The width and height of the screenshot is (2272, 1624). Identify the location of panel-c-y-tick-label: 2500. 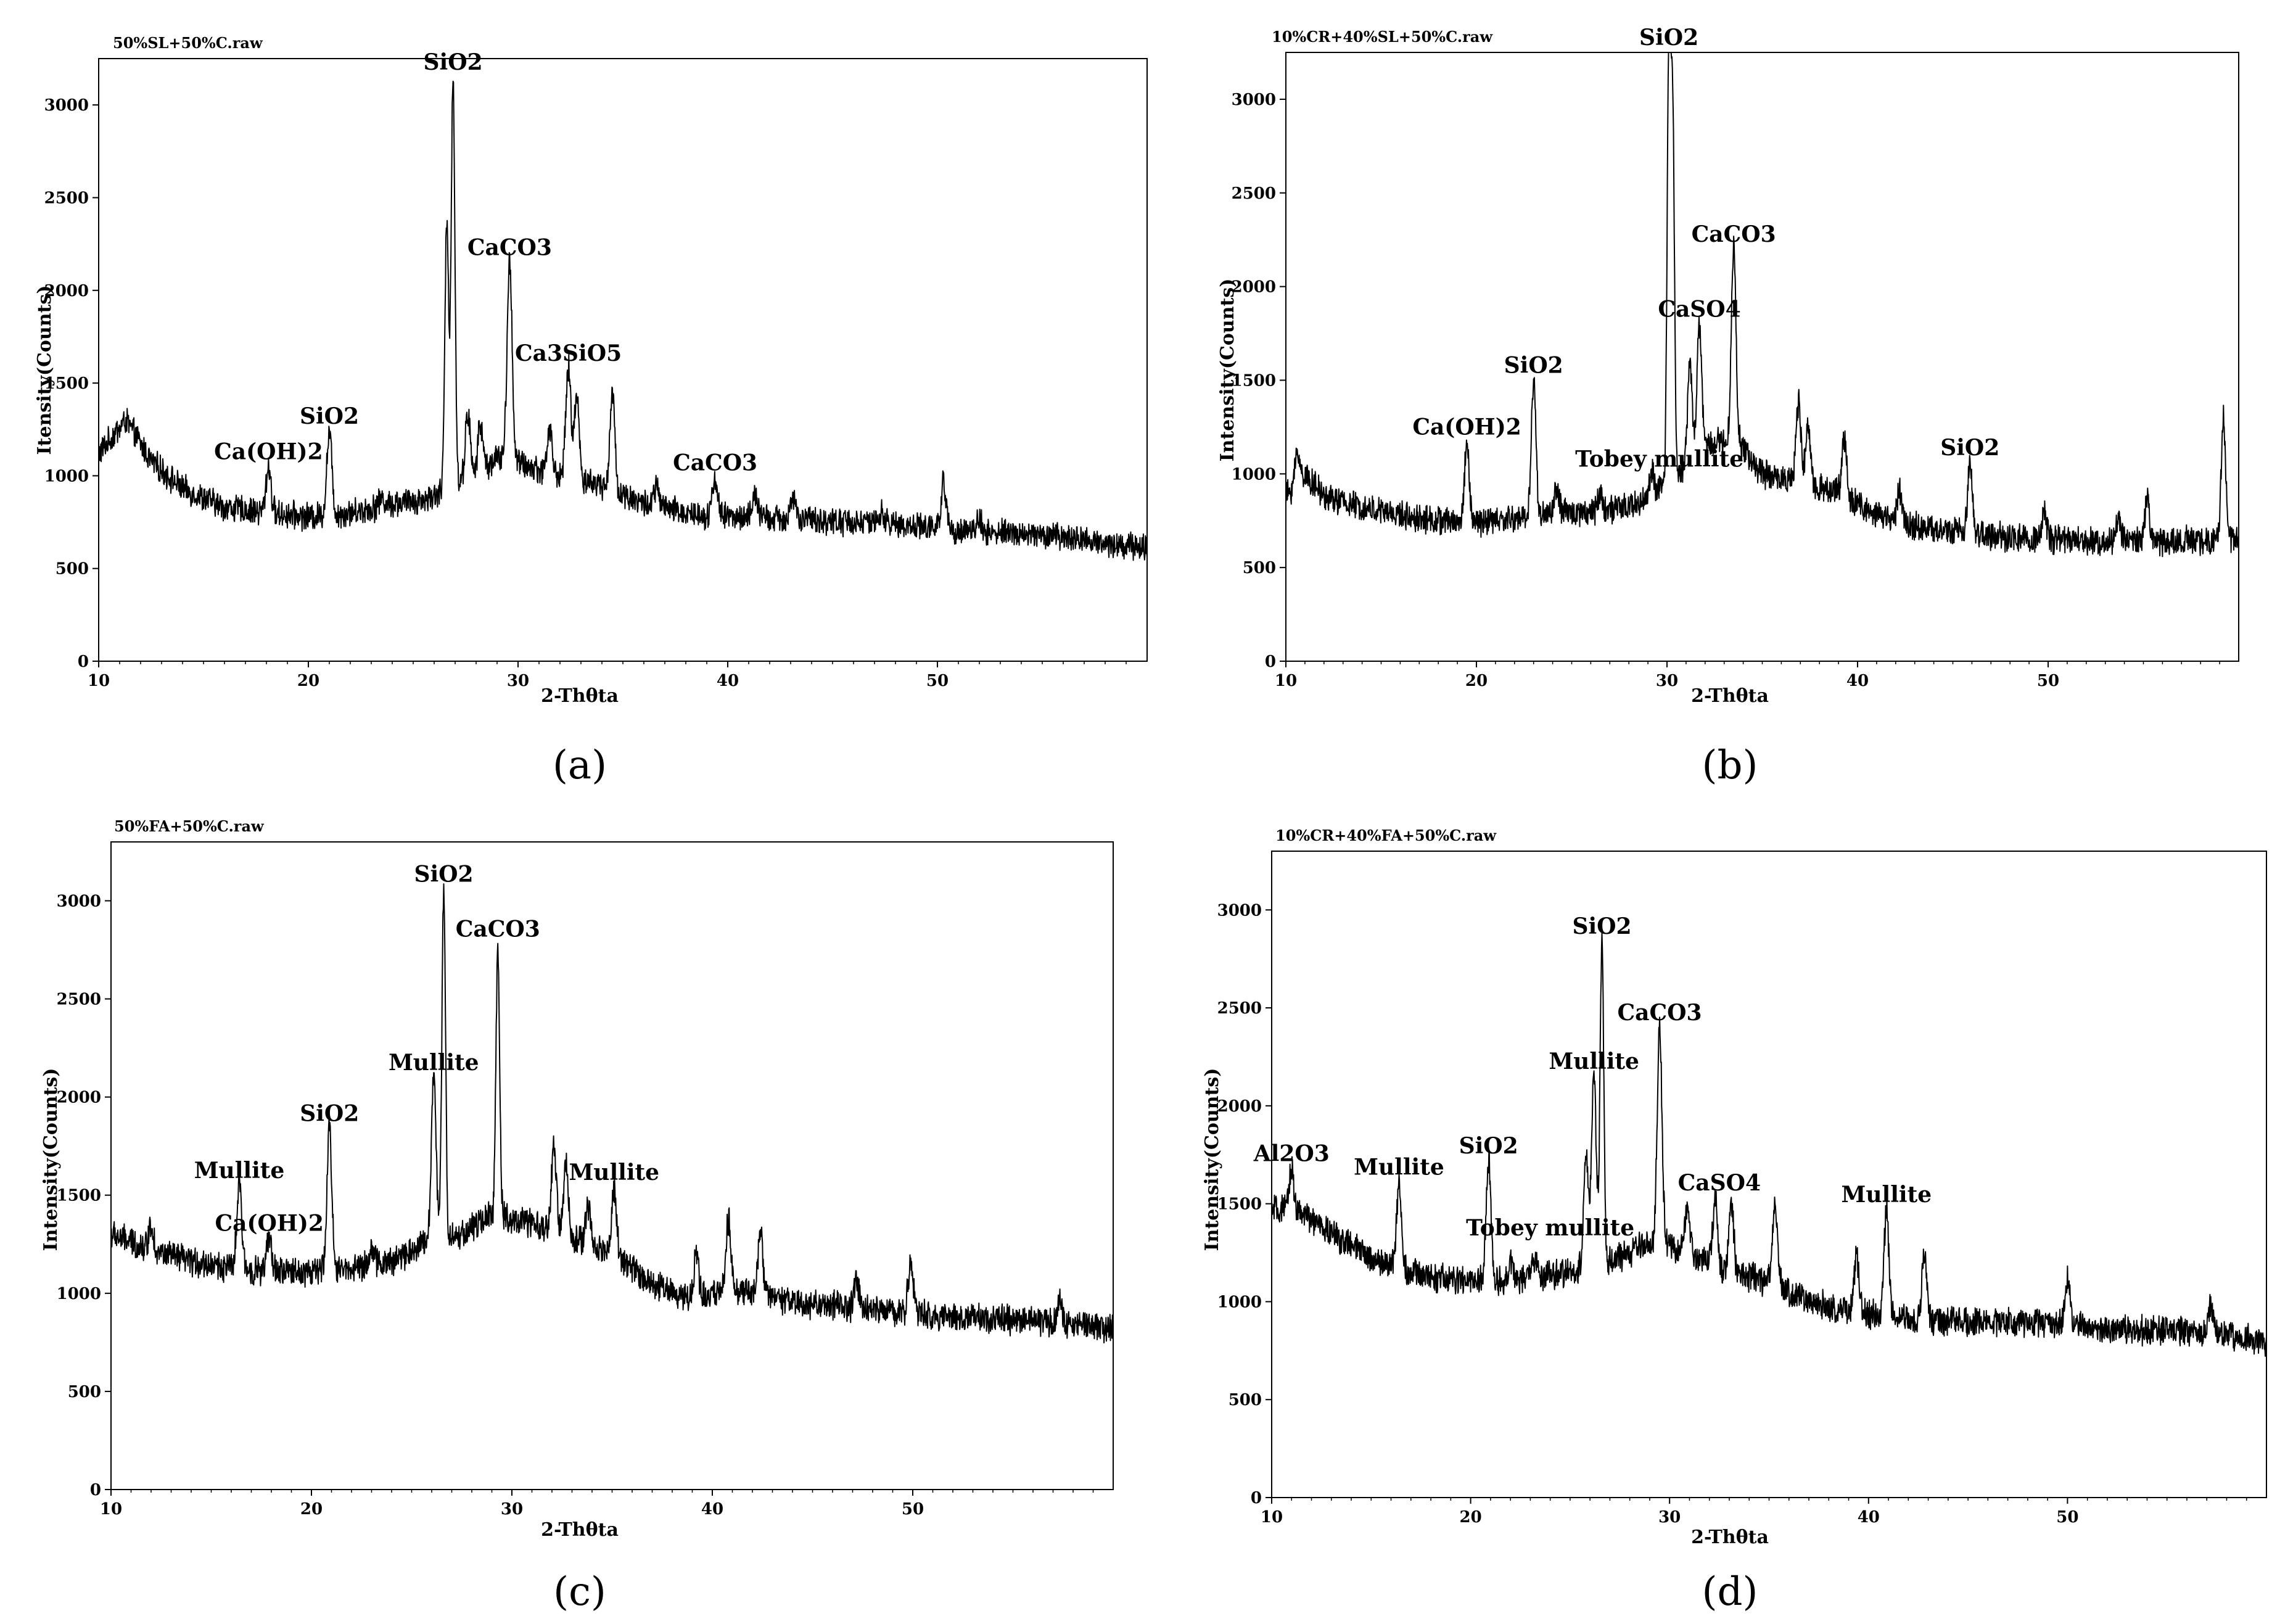
(79, 1000).